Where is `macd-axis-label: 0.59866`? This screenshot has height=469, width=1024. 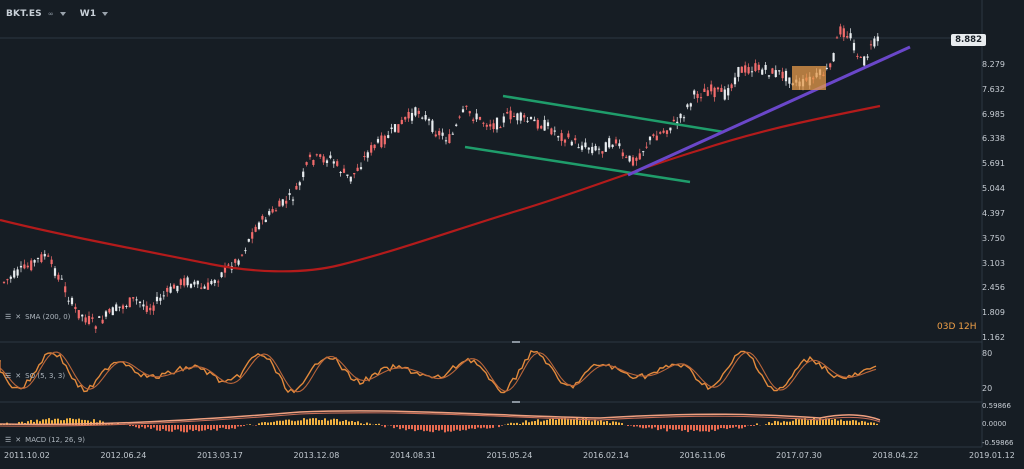
macd-axis-label: 0.59866 is located at coordinates (996, 406).